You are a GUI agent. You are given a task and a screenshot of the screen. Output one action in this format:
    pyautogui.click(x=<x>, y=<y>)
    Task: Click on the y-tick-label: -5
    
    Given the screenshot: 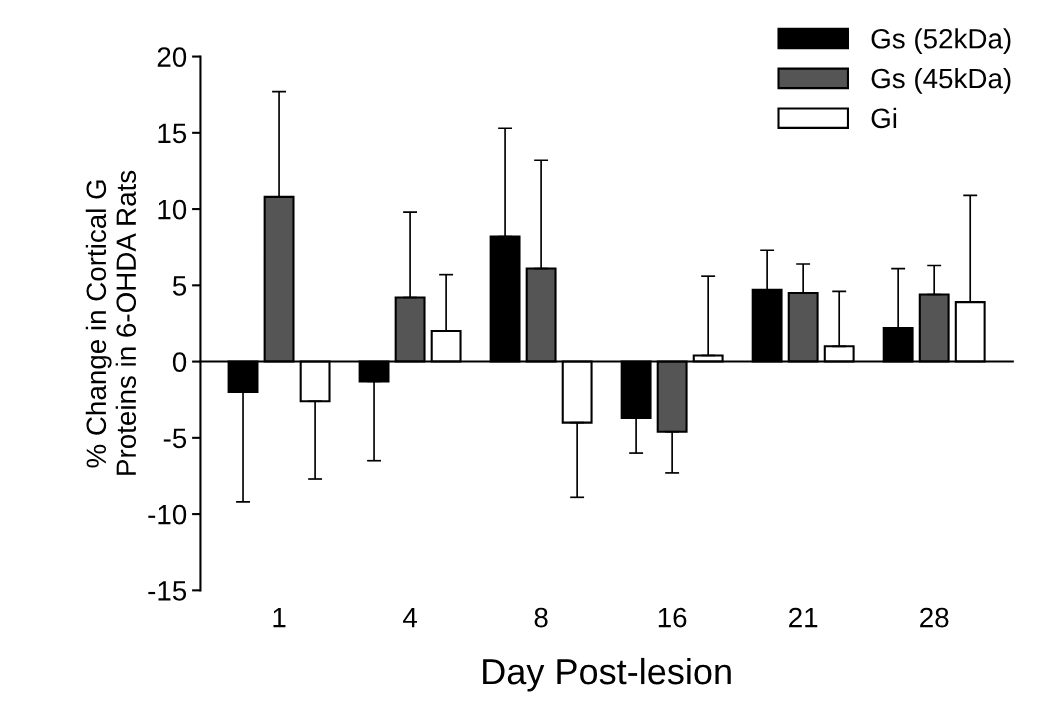 What is the action you would take?
    pyautogui.click(x=175, y=438)
    